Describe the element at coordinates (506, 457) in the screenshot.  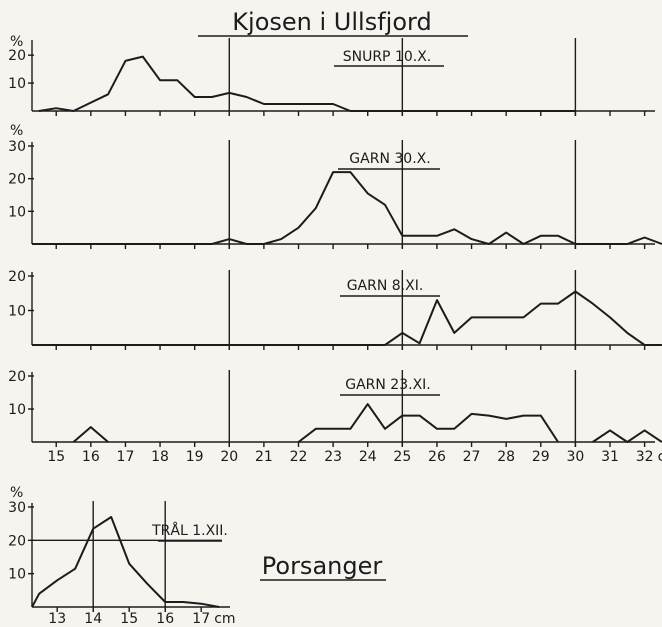
I see `x-tick-label: 28` at that location.